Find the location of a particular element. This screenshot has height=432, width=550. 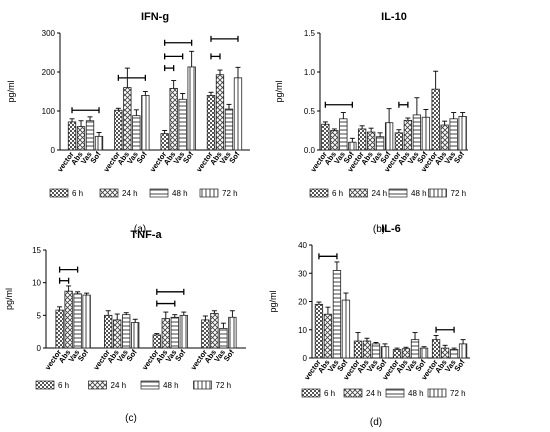

chart-title: TNF-a is located at coordinates (146, 235).